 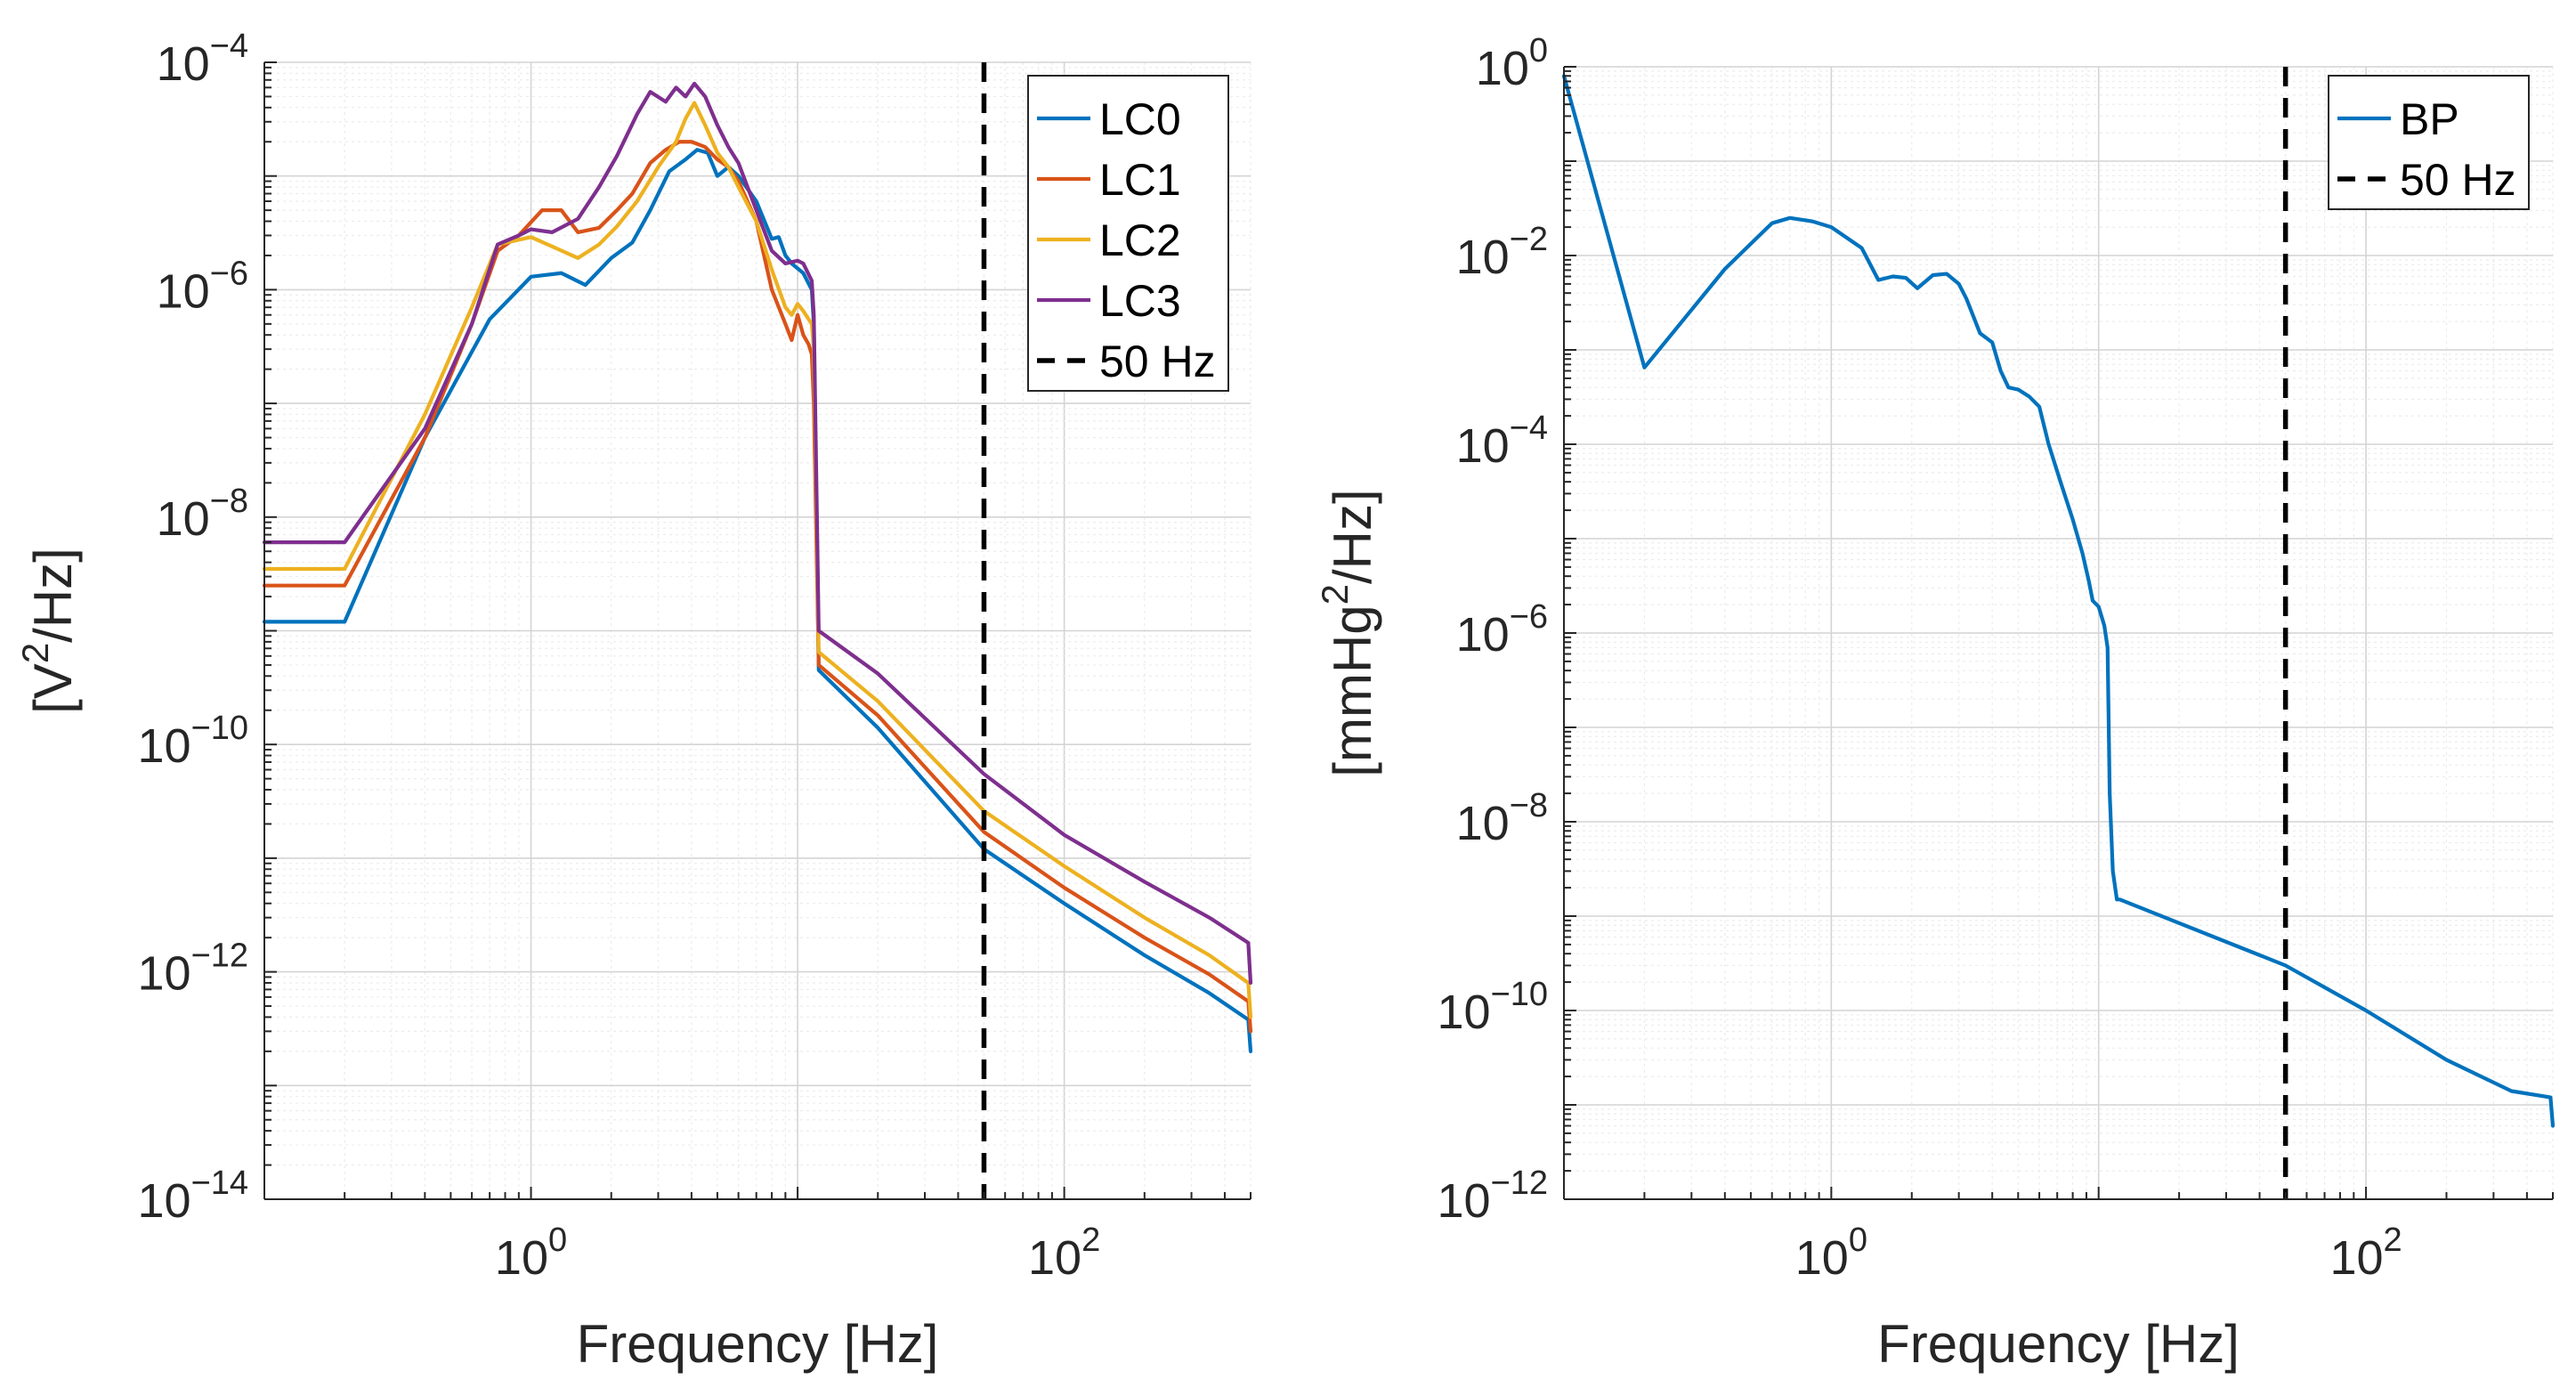 What do you see at coordinates (1140, 180) in the screenshot?
I see `legend-label: LC1` at bounding box center [1140, 180].